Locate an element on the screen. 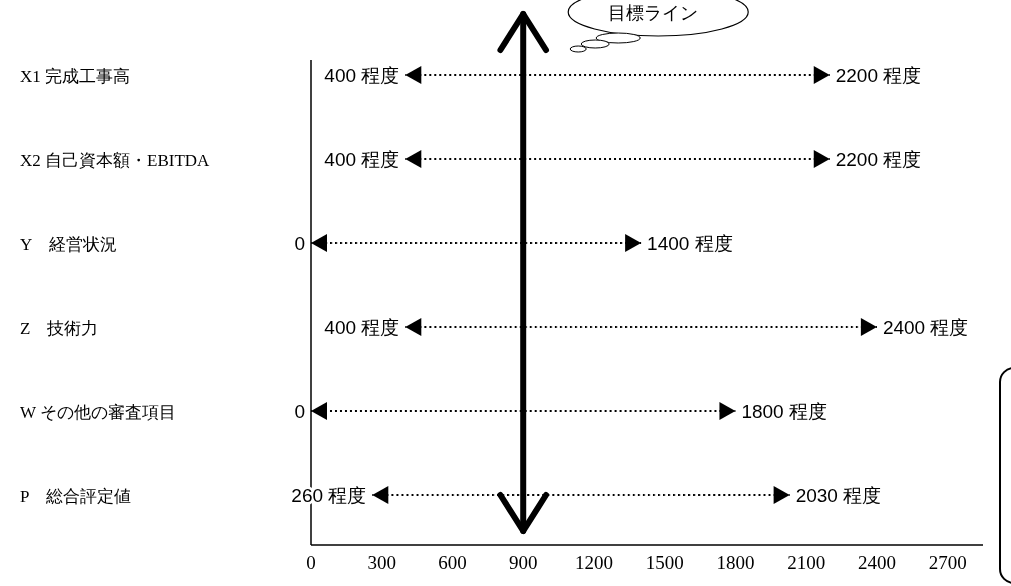 The image size is (1011, 586). x-tick-label: 2100 is located at coordinates (806, 562).